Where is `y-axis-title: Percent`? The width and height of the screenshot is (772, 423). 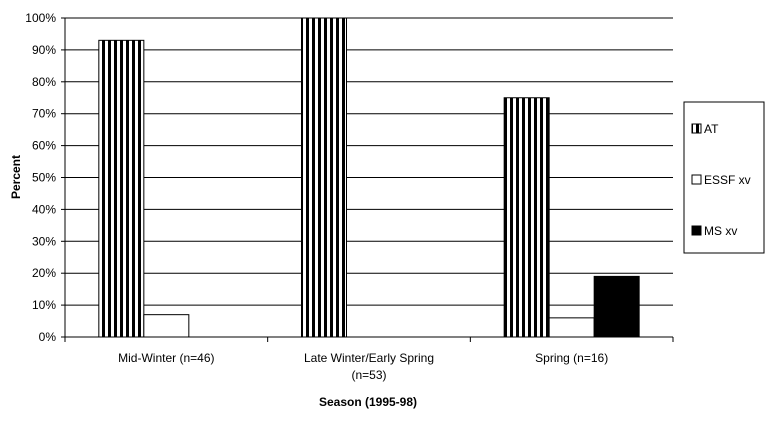
y-axis-title: Percent is located at coordinates (16, 177).